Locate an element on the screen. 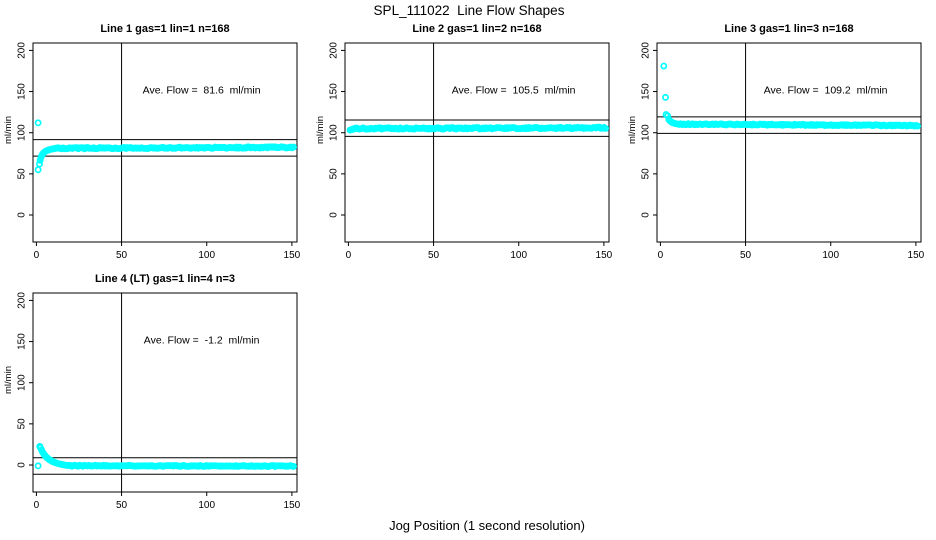 This screenshot has height=540, width=936. ave-flow-annotation: Ave. Flow = 105.5 ml/min is located at coordinates (514, 90).